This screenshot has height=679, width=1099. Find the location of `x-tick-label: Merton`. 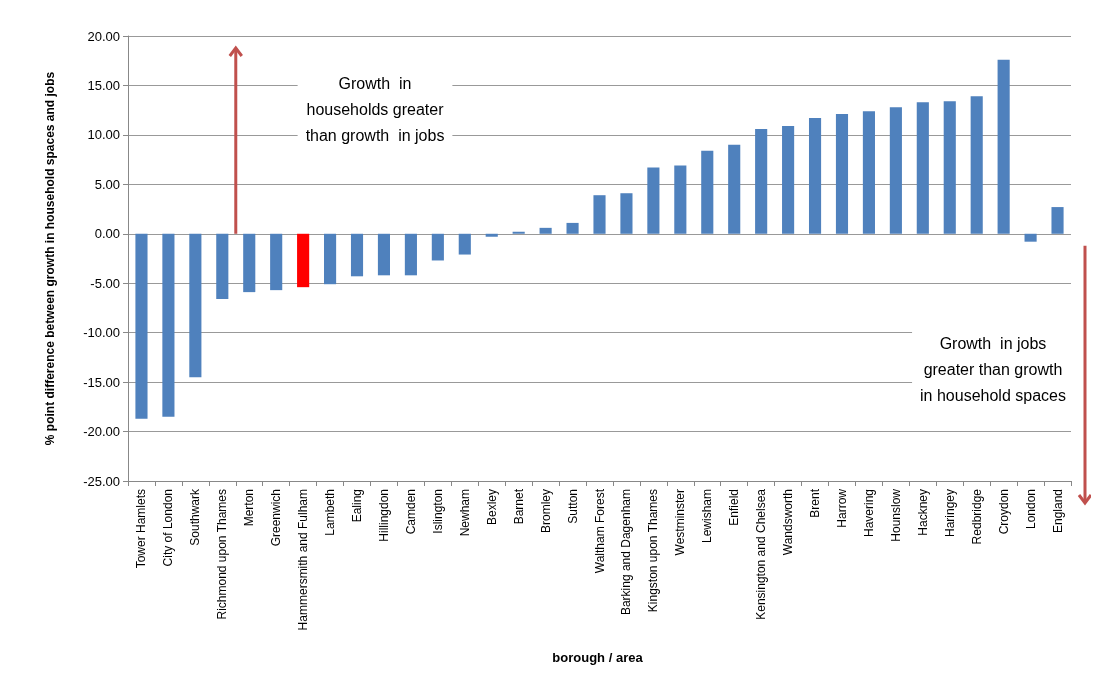

x-tick-label: Merton is located at coordinates (249, 508).